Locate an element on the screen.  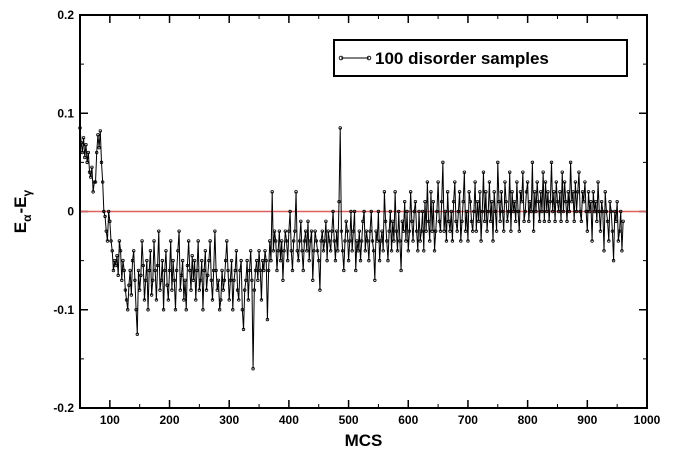
legend: 100 disorder samples is located at coordinates (480, 58).